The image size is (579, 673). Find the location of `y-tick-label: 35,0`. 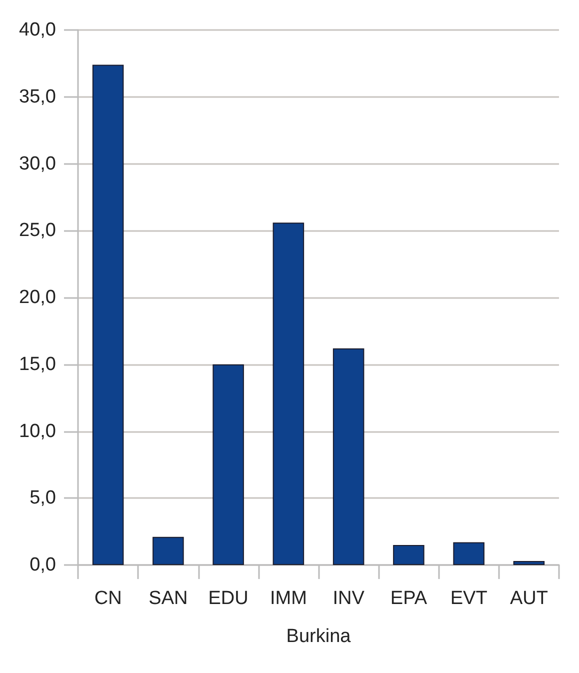

y-tick-label: 35,0 is located at coordinates (37, 97).